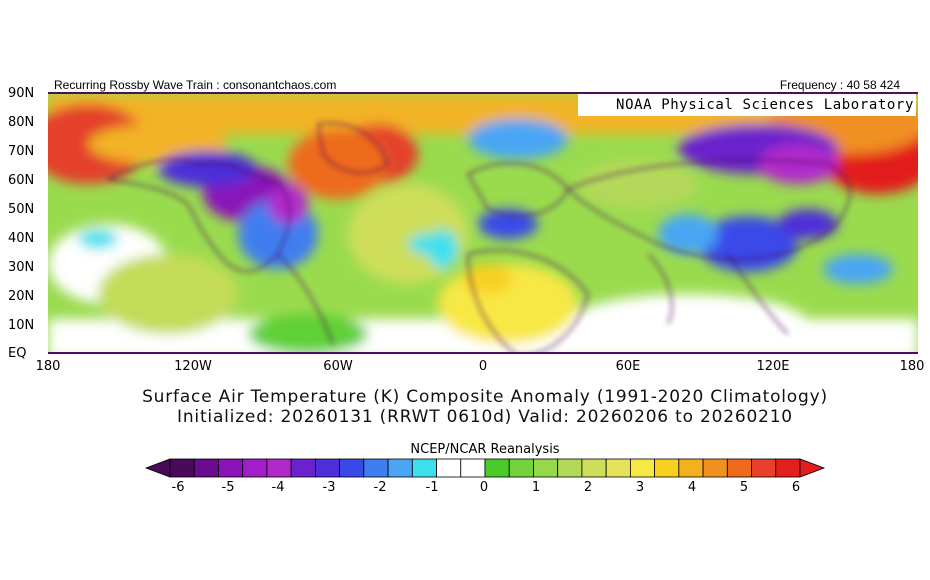  I want to click on lat-label-30n: 30N, so click(21, 267).